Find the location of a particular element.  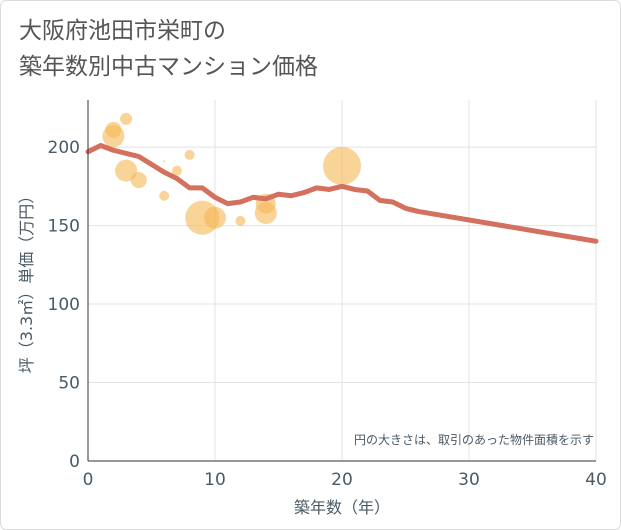

x-tick-label: 0 is located at coordinates (88, 480).